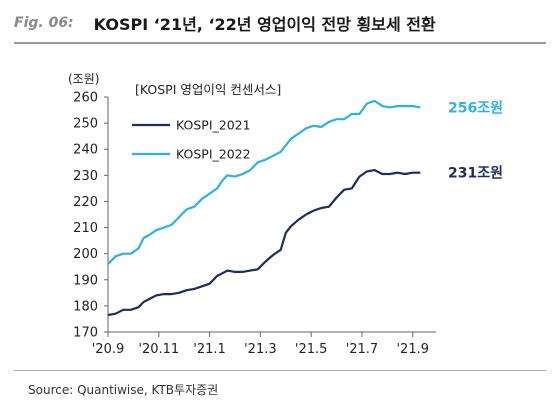 The image size is (560, 407). What do you see at coordinates (85, 176) in the screenshot?
I see `y-tick-label: 230` at bounding box center [85, 176].